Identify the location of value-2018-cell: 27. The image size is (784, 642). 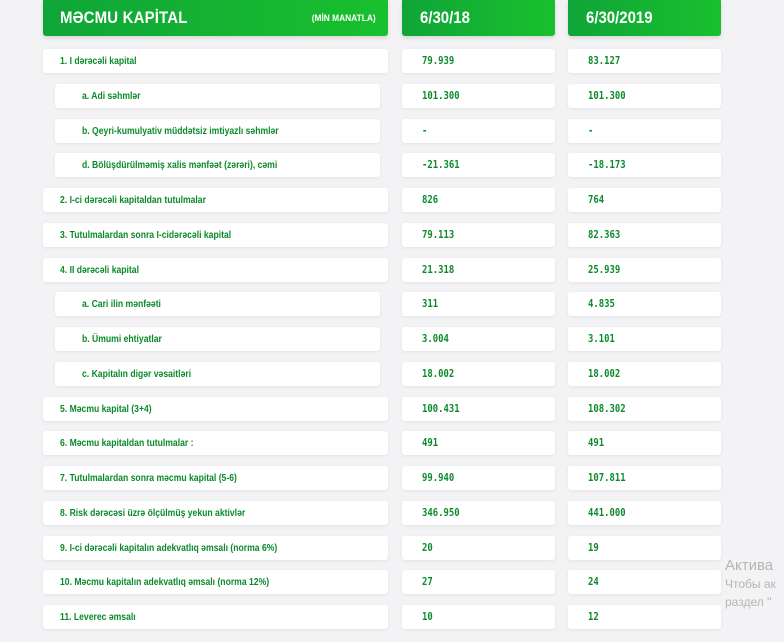
(478, 582).